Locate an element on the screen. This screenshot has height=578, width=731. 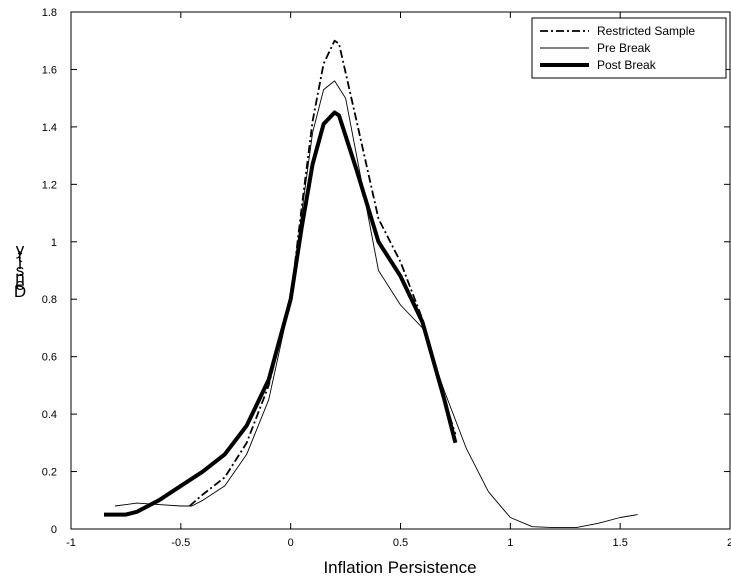
y-tick-label: 0 is located at coordinates (54, 530).